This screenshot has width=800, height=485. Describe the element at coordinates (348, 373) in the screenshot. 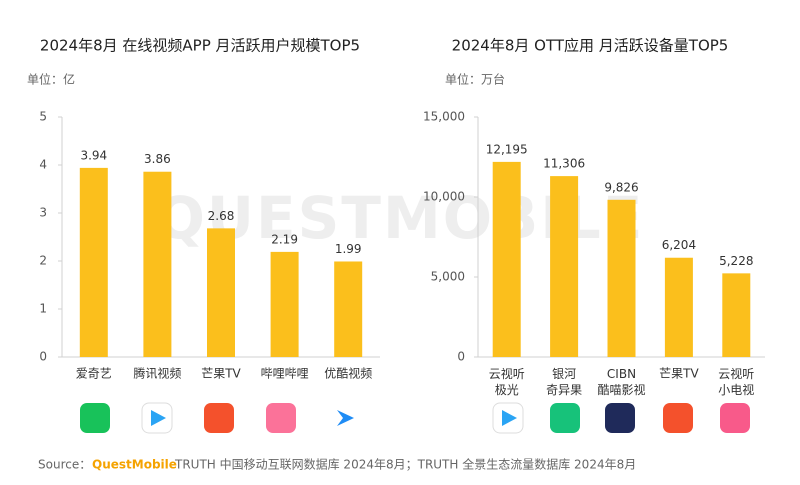

I see `x-tick-label: 优酷视频` at that location.